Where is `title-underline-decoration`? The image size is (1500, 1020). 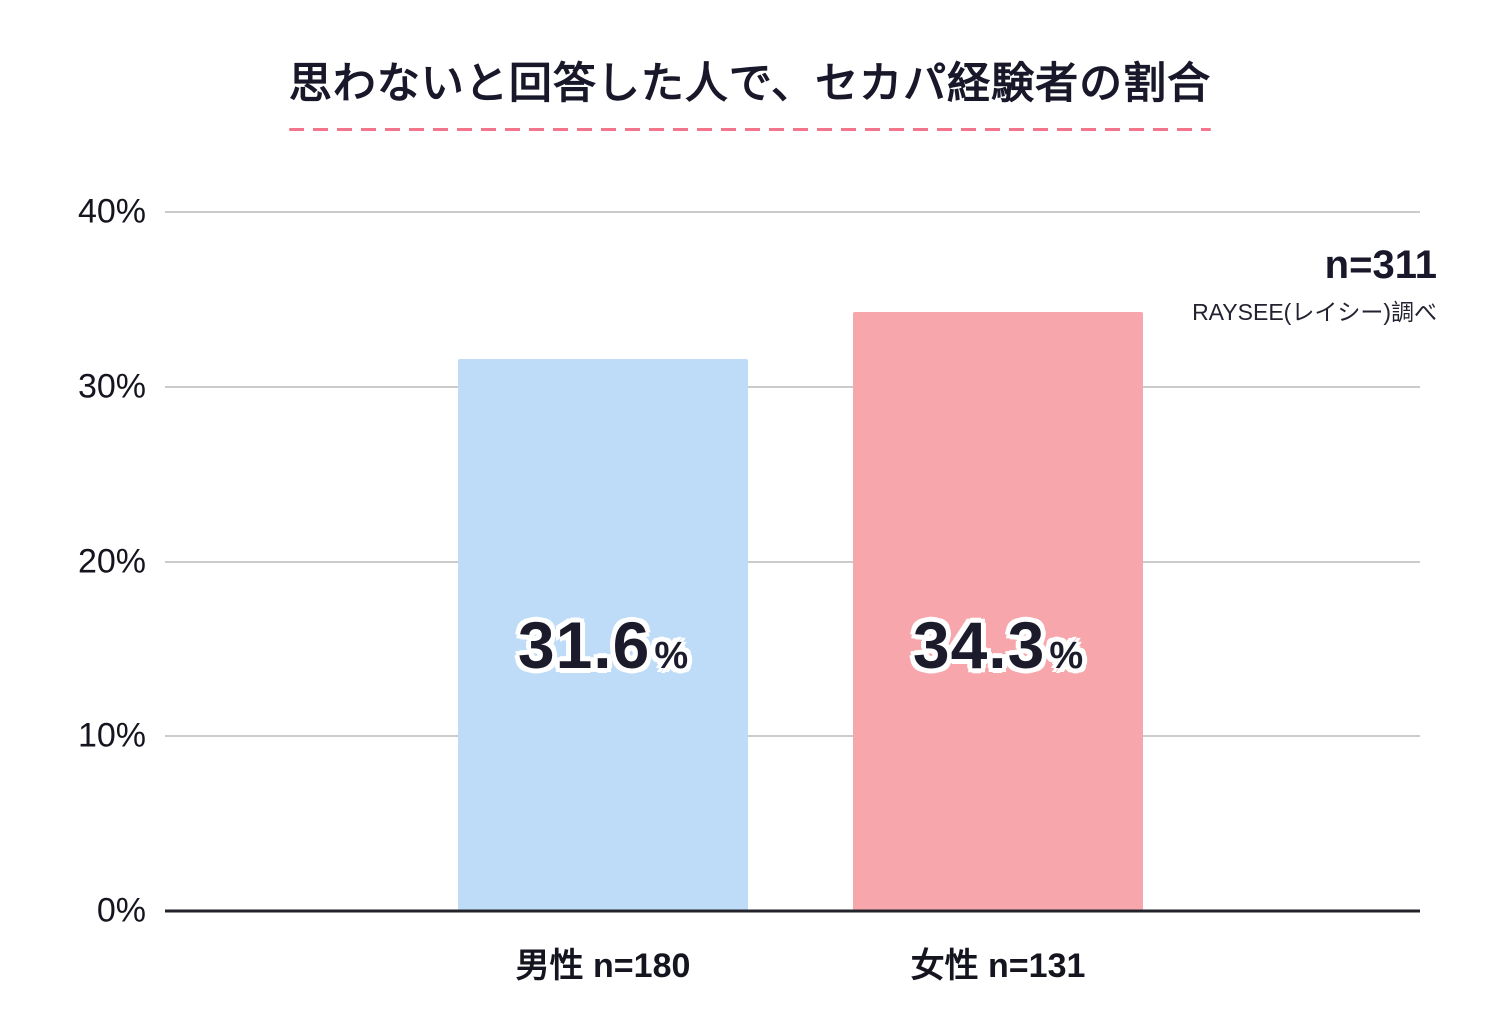
title-underline-decoration is located at coordinates (750, 129).